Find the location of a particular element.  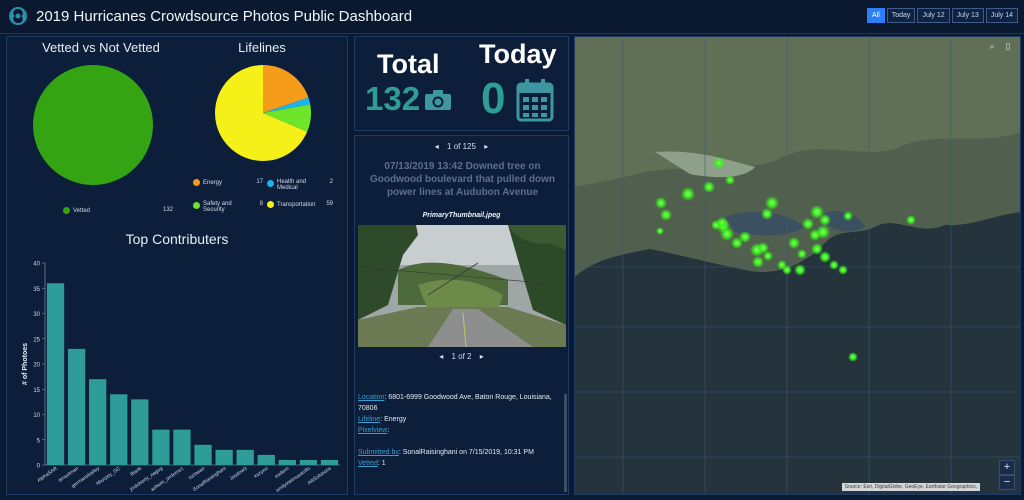

bar-SonalRaisinghani is located at coordinates (224, 457).